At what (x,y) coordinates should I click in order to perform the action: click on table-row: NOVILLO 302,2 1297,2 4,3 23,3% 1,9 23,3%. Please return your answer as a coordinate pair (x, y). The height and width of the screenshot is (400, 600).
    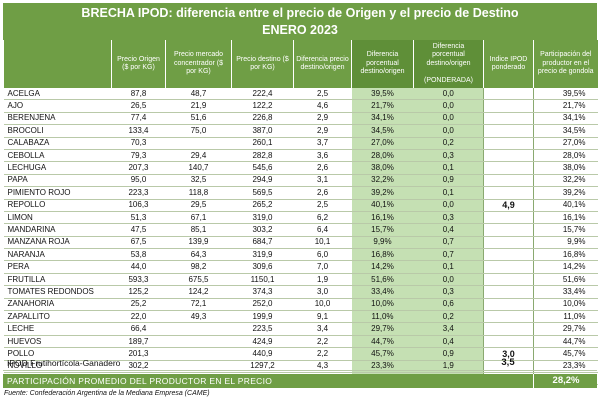
    Looking at the image, I should click on (300, 367).